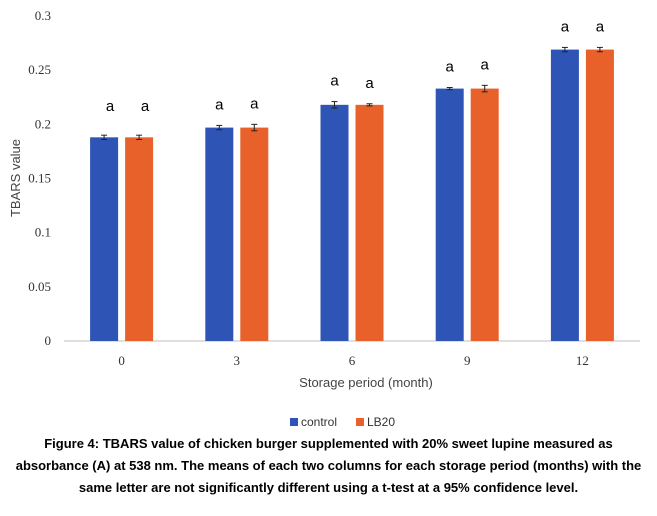  Describe the element at coordinates (342, 422) in the screenshot. I see `legend: control LB20` at that location.